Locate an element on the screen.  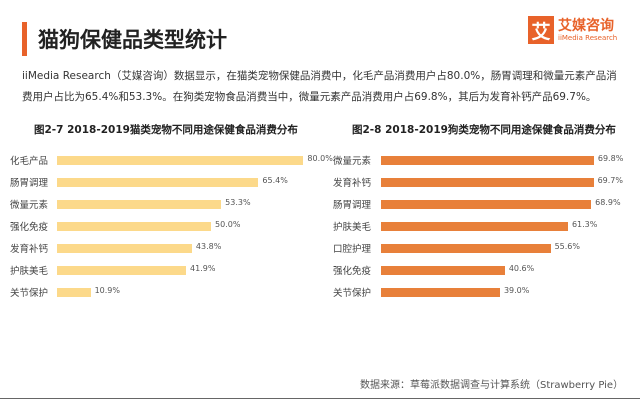
logo-cn: 艾媒咨询 is located at coordinates (586, 25).